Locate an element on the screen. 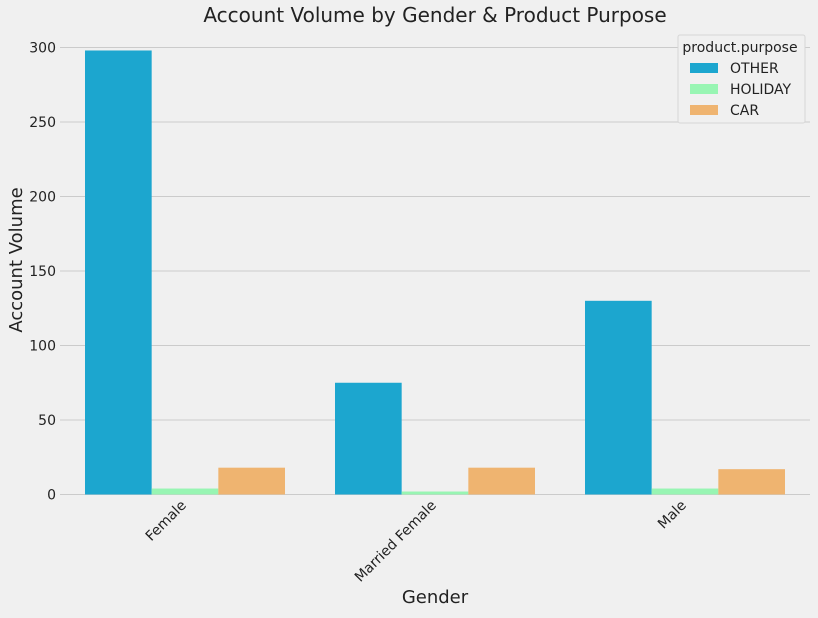 This screenshot has height=618, width=818. bar-car-male is located at coordinates (751, 482).